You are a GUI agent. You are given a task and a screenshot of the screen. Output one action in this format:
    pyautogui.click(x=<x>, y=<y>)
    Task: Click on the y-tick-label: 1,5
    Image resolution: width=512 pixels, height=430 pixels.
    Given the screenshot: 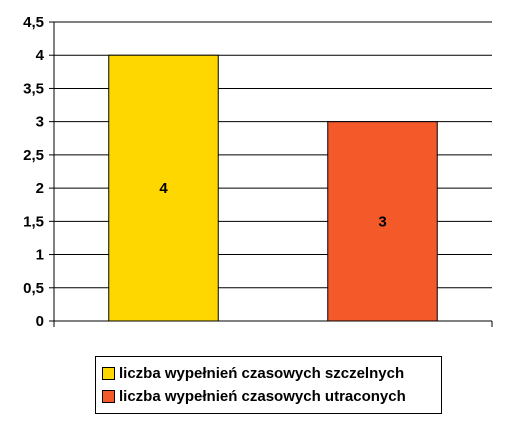 What is the action you would take?
    pyautogui.click(x=33, y=221)
    